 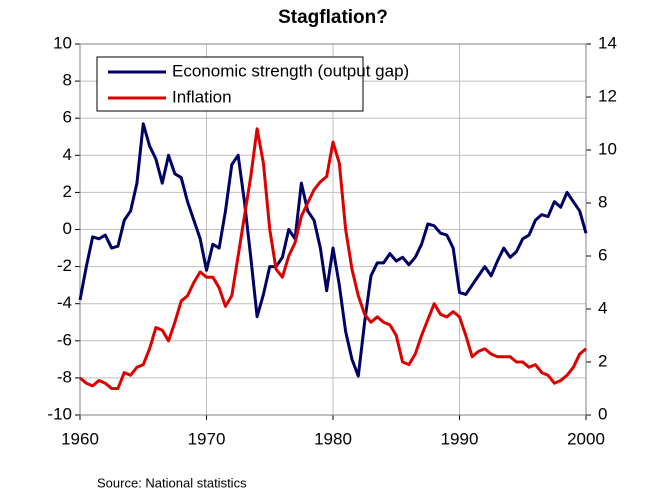 I want to click on legend-label: Inflation, so click(x=202, y=96).